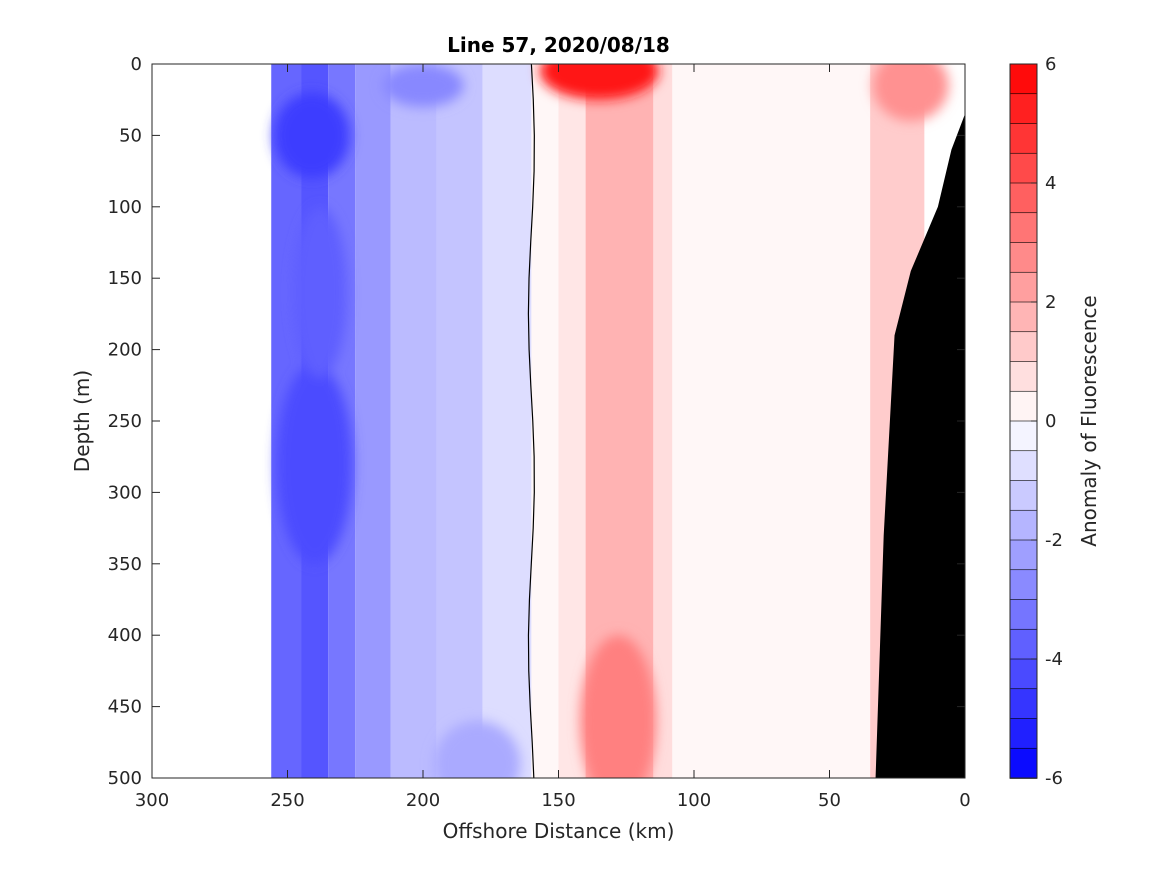 The width and height of the screenshot is (1167, 880). Describe the element at coordinates (125, 207) in the screenshot. I see `y-tick-label: 100` at that location.